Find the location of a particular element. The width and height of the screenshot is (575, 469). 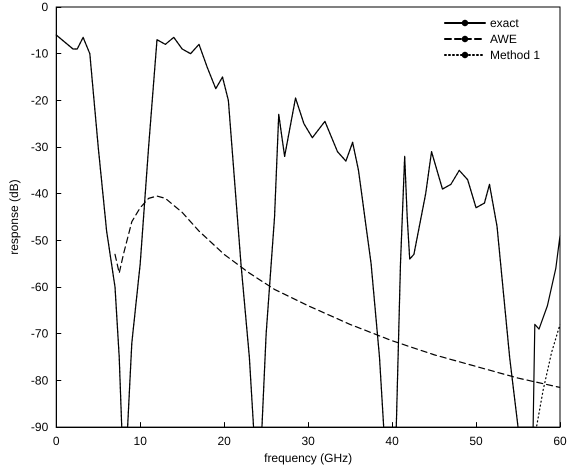

y-tick-label: -70 is located at coordinates (39, 333).